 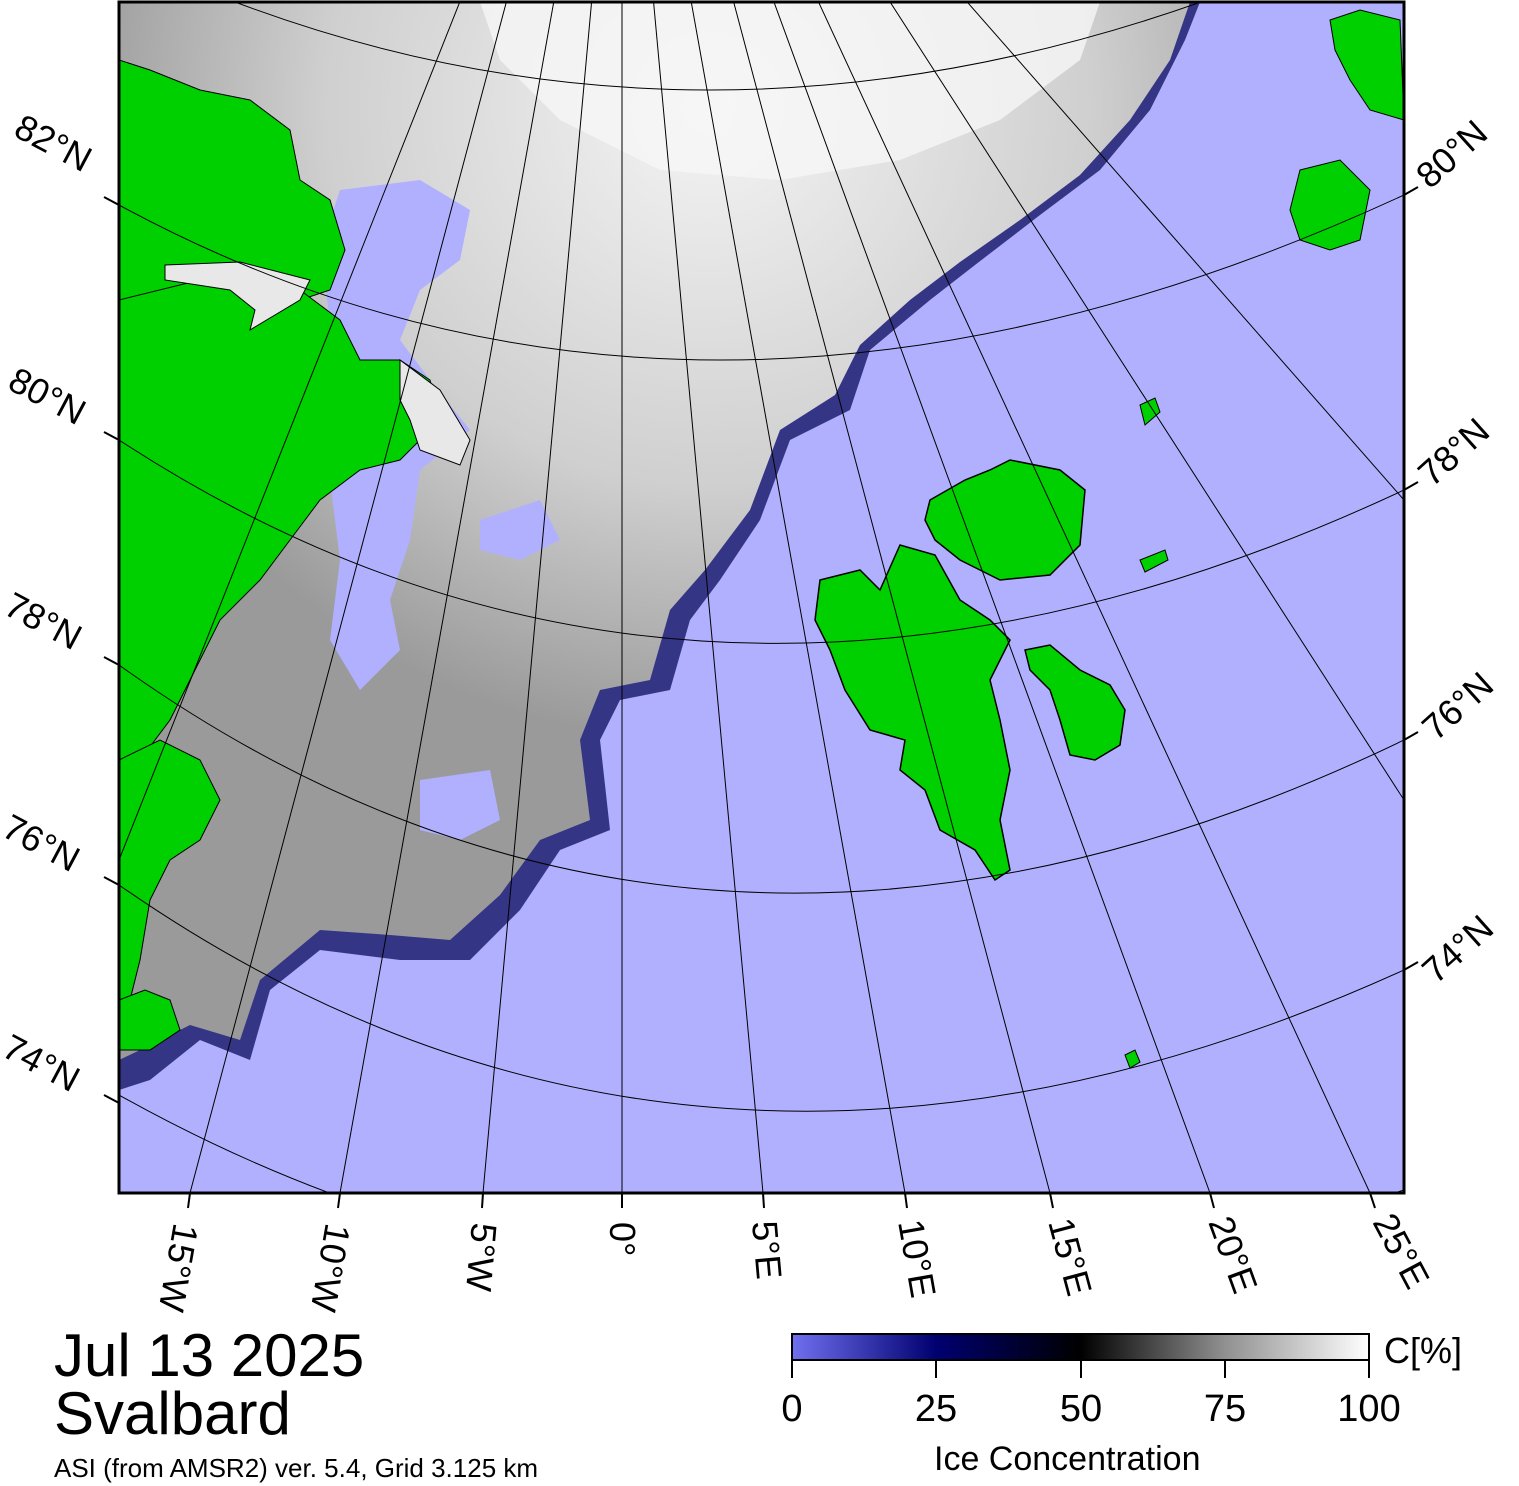 I want to click on lat-label-right: 74°N, so click(x=1457, y=949).